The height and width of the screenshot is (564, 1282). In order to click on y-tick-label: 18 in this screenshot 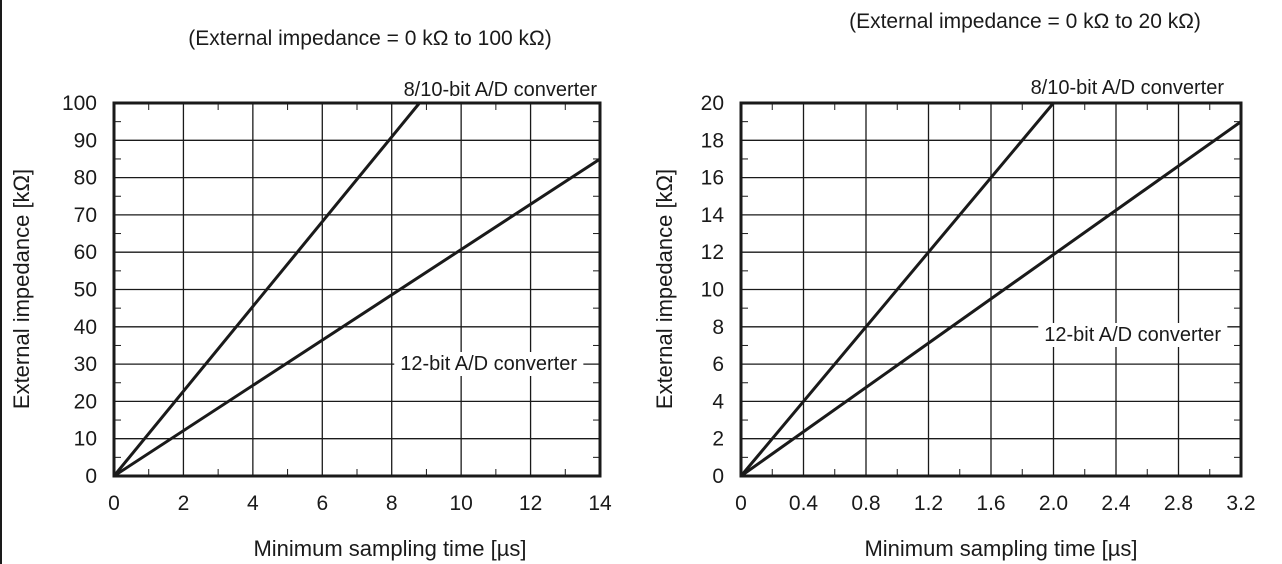, I will do `click(712, 140)`.